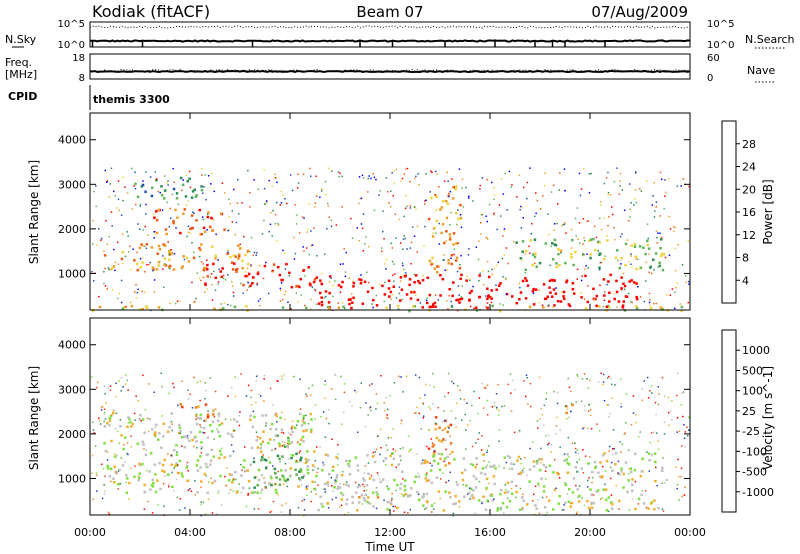  Describe the element at coordinates (729, 421) in the screenshot. I see `velocity-frame` at that location.